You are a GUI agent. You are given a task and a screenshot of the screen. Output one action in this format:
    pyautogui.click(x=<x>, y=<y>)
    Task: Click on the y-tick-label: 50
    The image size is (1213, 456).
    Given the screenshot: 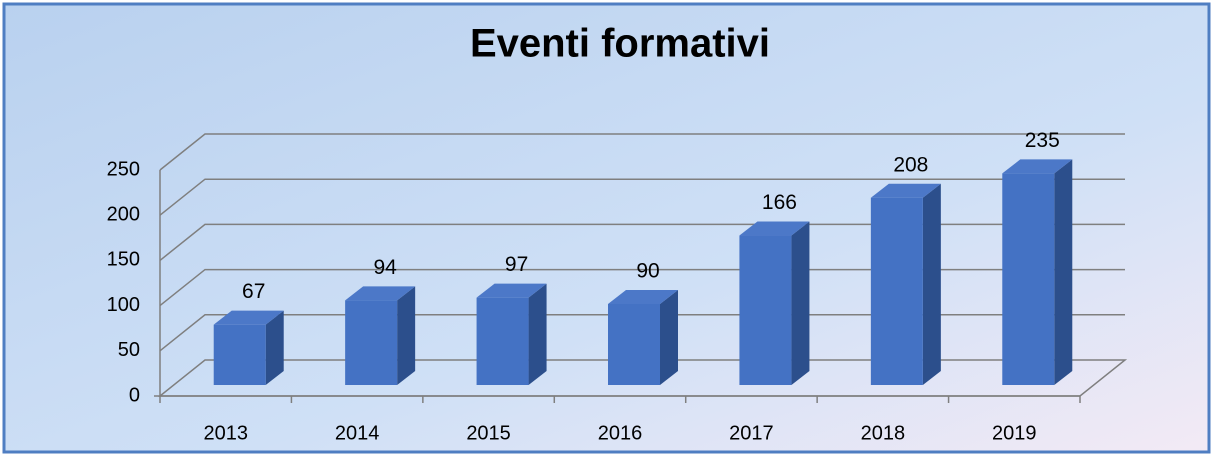 What is the action you would take?
    pyautogui.click(x=129, y=350)
    